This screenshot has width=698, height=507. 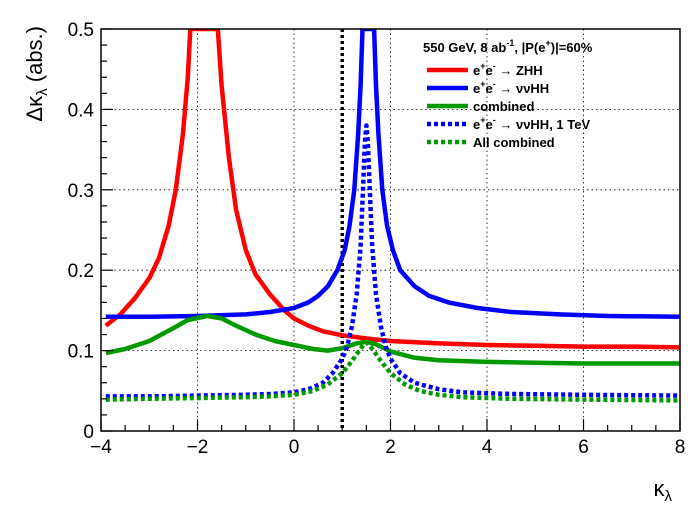 I want to click on x-tick-label: 6, so click(x=583, y=447).